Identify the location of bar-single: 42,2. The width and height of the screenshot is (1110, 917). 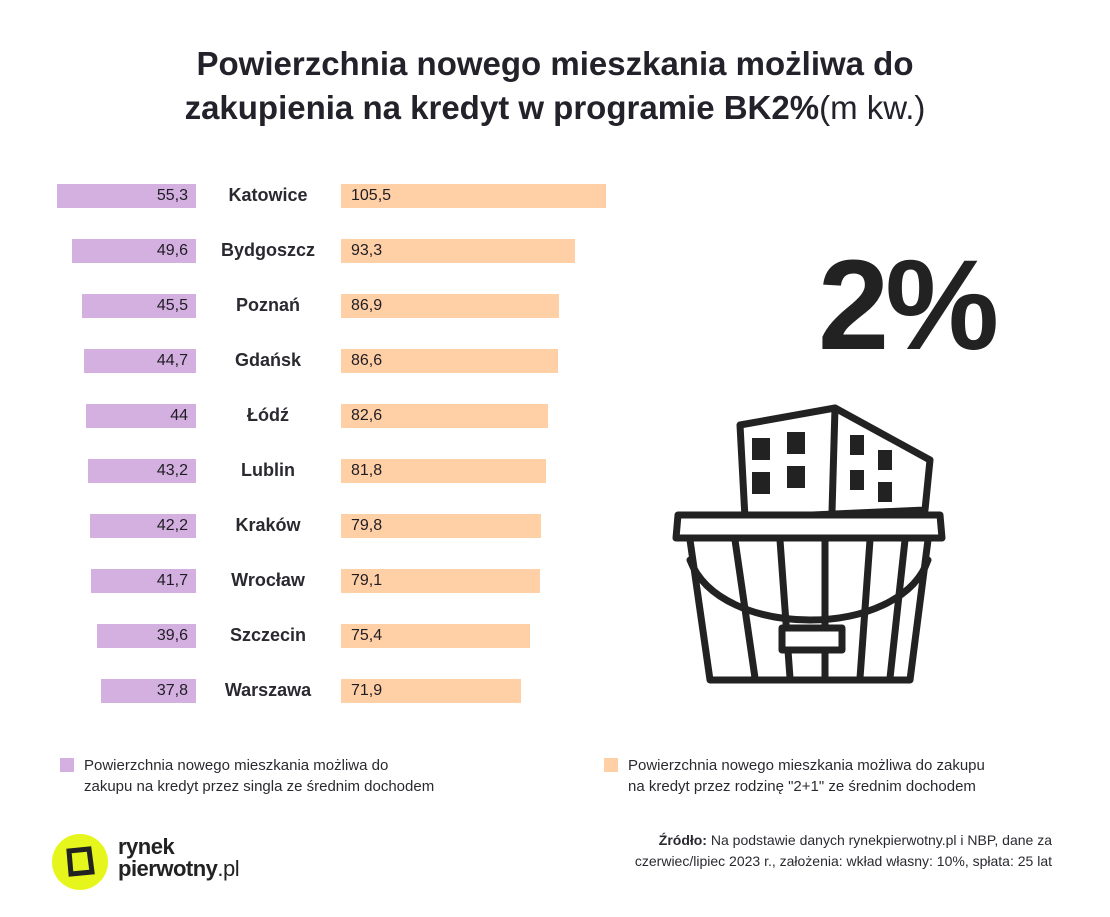
(143, 526).